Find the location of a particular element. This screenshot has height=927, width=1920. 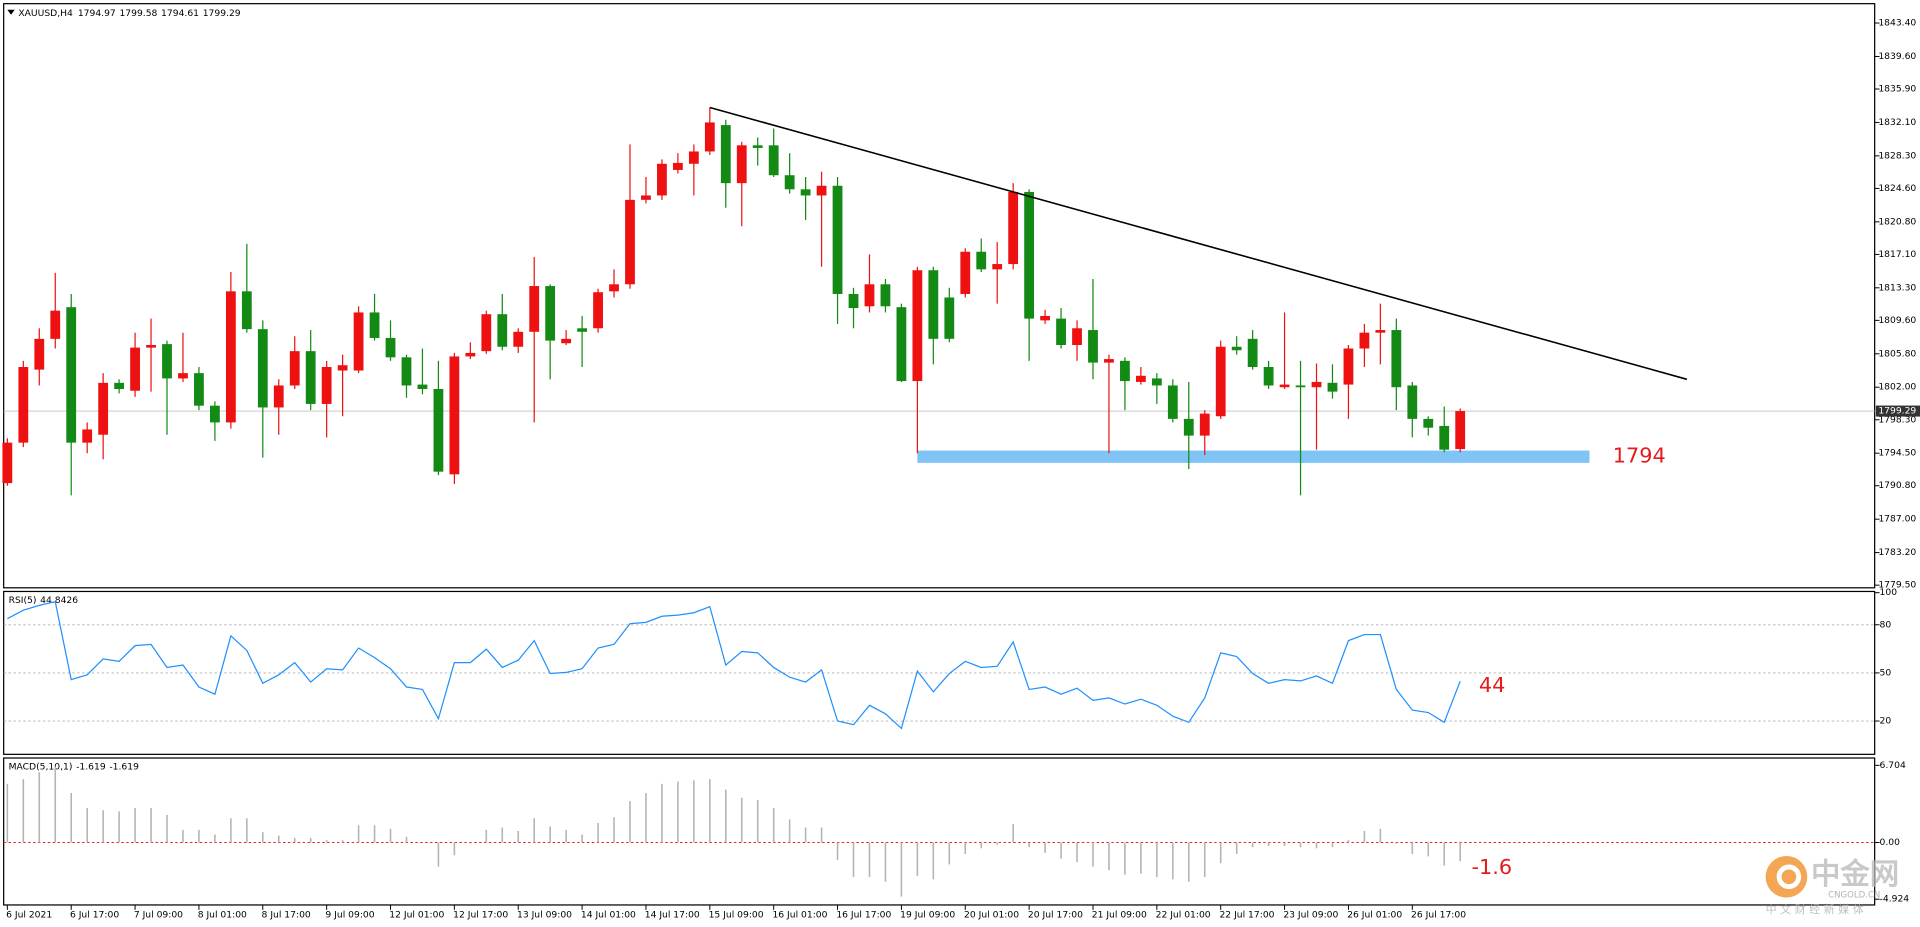

y-tick-label: 1828.30 is located at coordinates (1897, 155).